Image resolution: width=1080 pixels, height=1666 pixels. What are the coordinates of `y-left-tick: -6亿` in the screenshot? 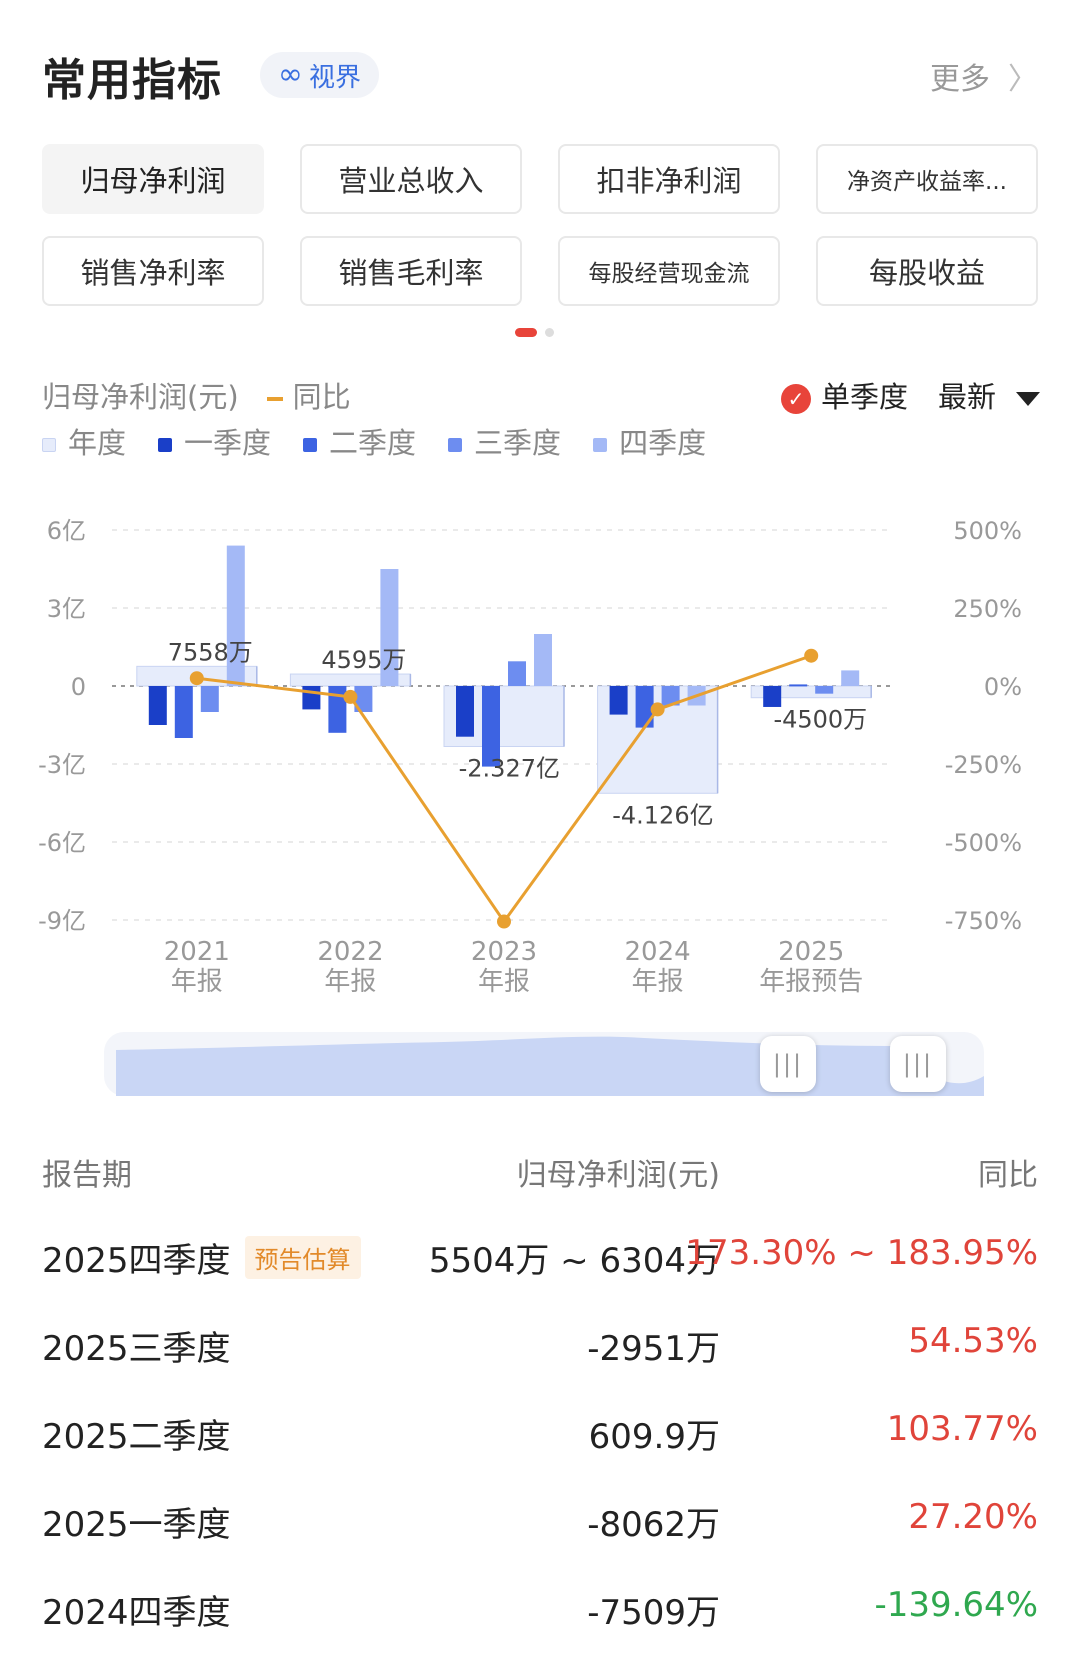 It's located at (62, 843).